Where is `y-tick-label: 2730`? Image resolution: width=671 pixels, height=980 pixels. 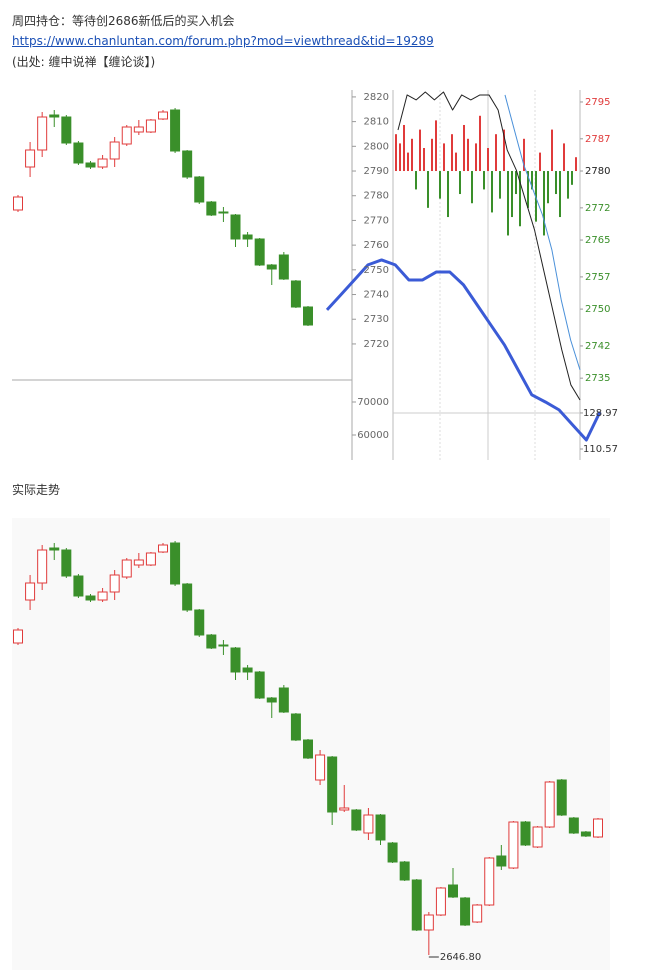
y-tick-label: 2730 is located at coordinates (376, 319).